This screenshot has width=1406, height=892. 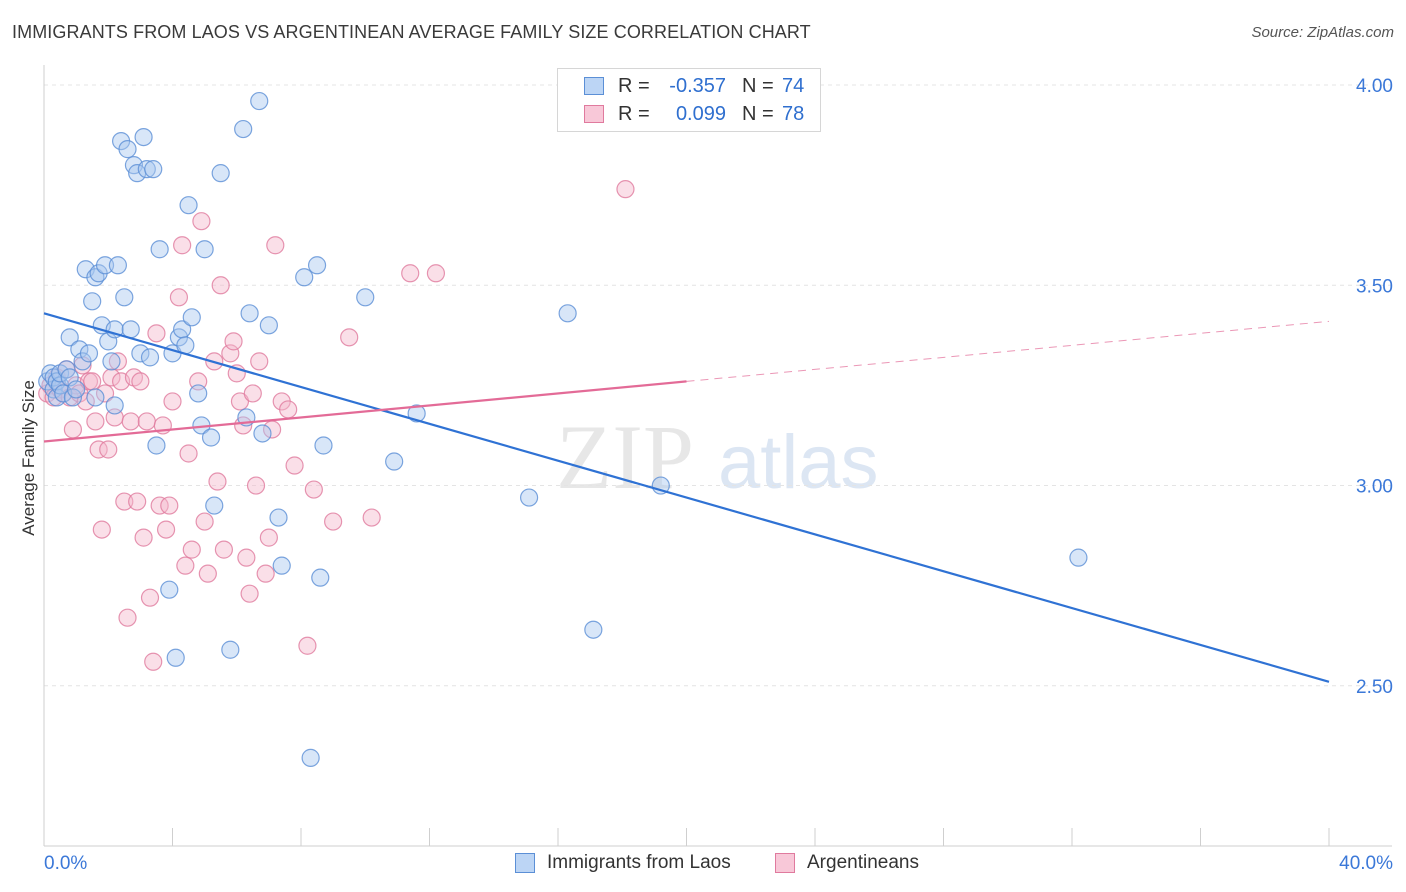 What do you see at coordinates (525, 863) in the screenshot?
I see `series-swatch-blue` at bounding box center [525, 863].